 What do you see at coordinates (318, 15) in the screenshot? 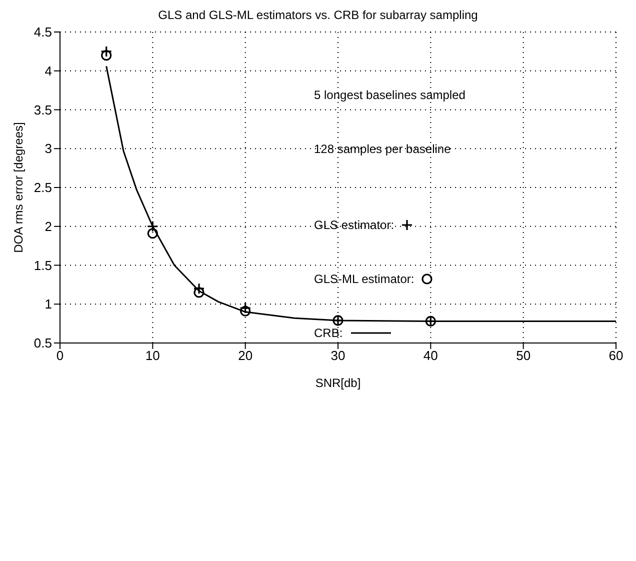
I see `chart-title: GLS and GLS-ML estimators vs. CRB for subarray sampling` at bounding box center [318, 15].